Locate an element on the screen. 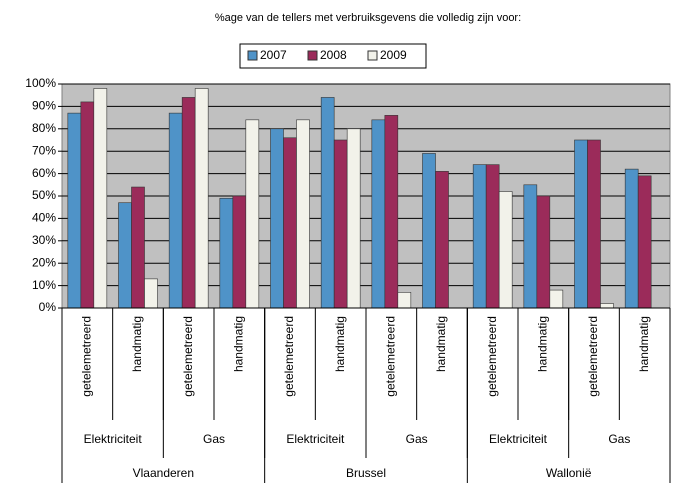 The height and width of the screenshot is (483, 678). legend-label: 2009 is located at coordinates (393, 55).